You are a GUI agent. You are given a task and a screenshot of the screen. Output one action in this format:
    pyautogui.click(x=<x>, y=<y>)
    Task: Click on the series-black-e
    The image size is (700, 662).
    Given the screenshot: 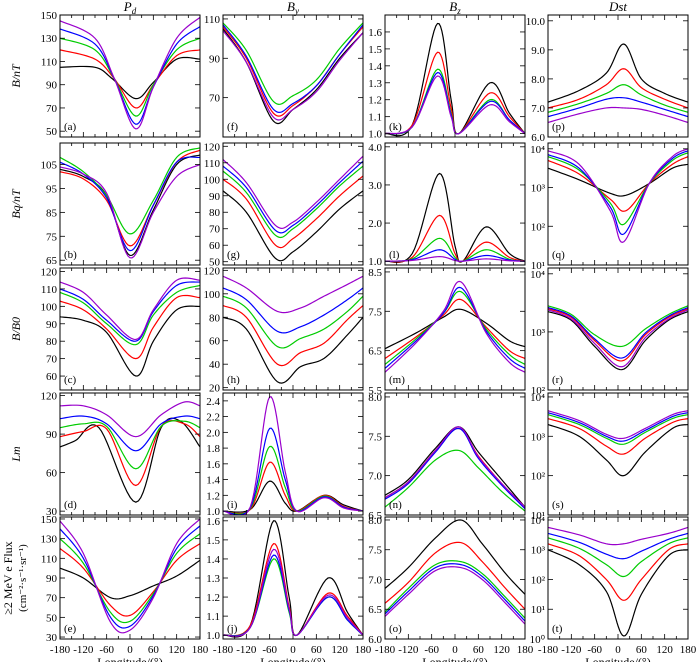 What is the action you would take?
    pyautogui.click(x=618, y=180)
    